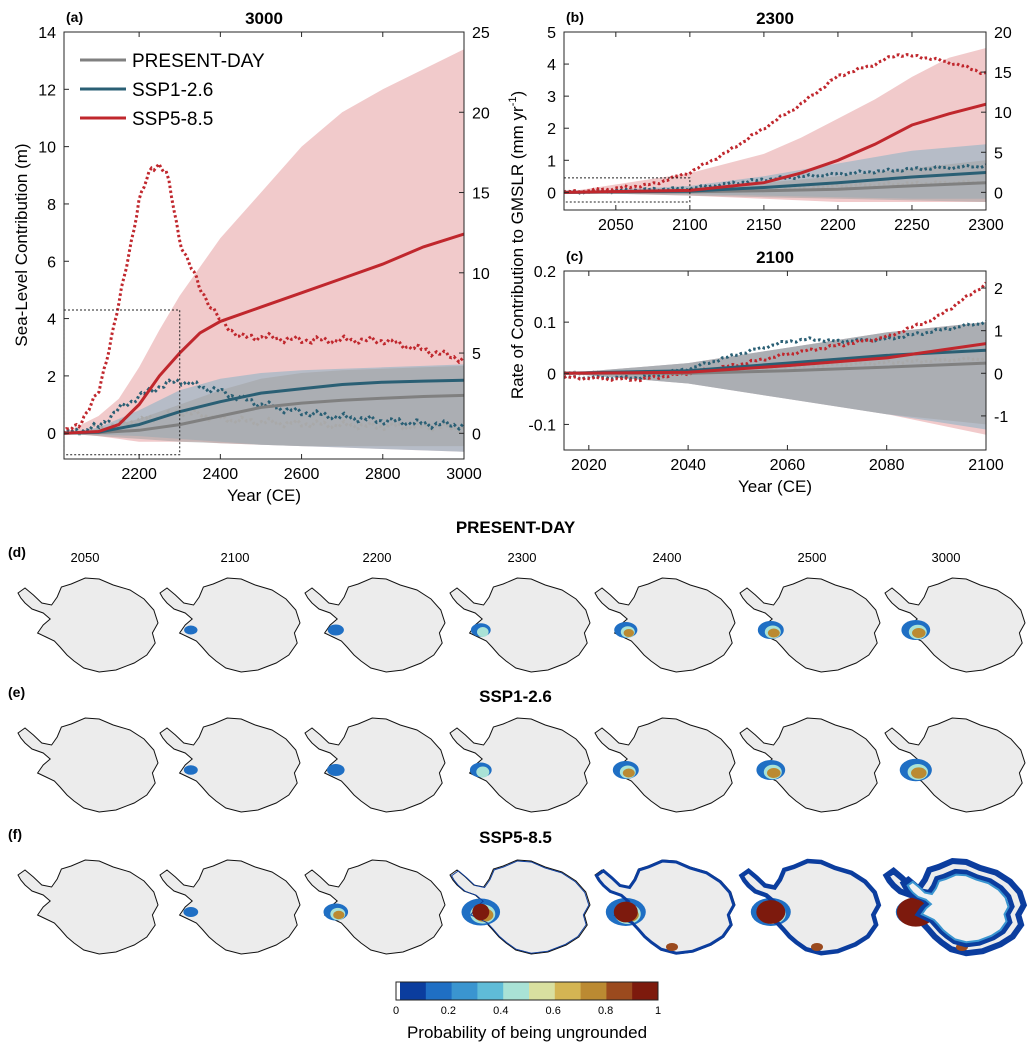 The height and width of the screenshot is (1043, 1031). What do you see at coordinates (476, 354) in the screenshot?
I see `y-right-tick-label: 5` at bounding box center [476, 354].